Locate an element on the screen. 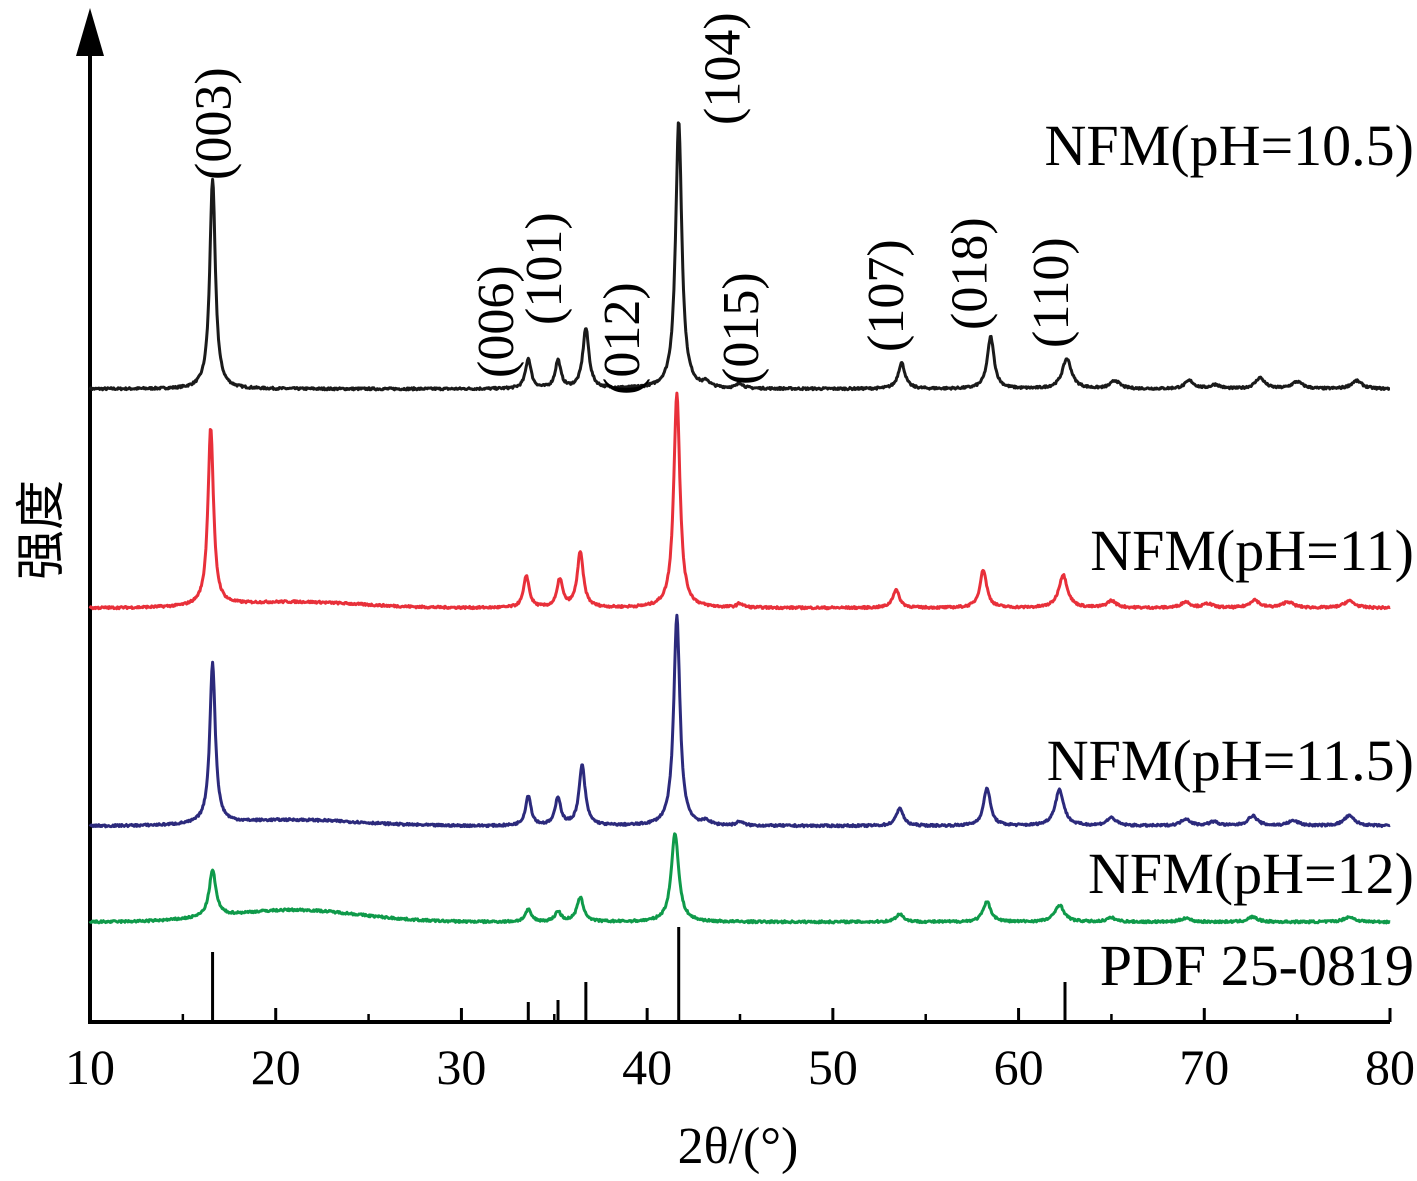 Image resolution: width=1417 pixels, height=1181 pixels. series-label: NFM(pH=11.5) is located at coordinates (1230, 760).